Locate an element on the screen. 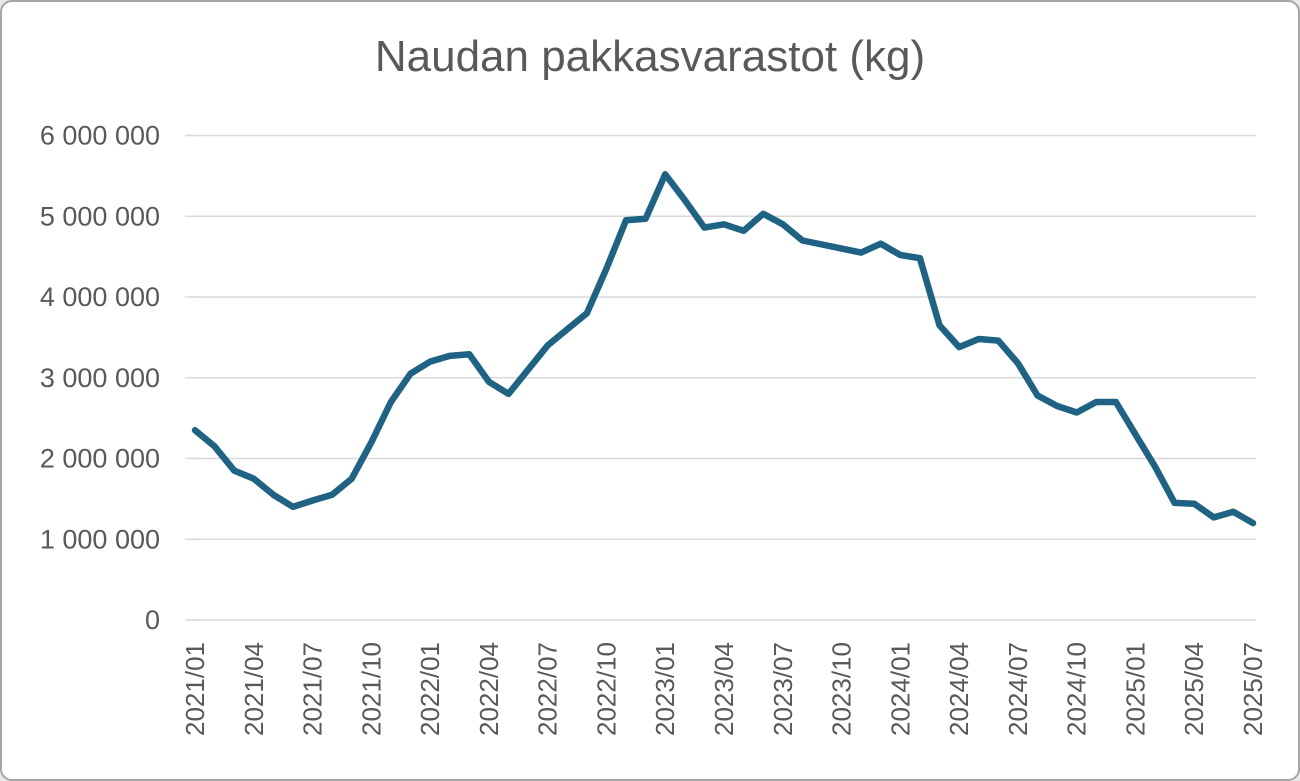 The height and width of the screenshot is (781, 1300). y-tick-label: 3 000 000 is located at coordinates (100, 378).